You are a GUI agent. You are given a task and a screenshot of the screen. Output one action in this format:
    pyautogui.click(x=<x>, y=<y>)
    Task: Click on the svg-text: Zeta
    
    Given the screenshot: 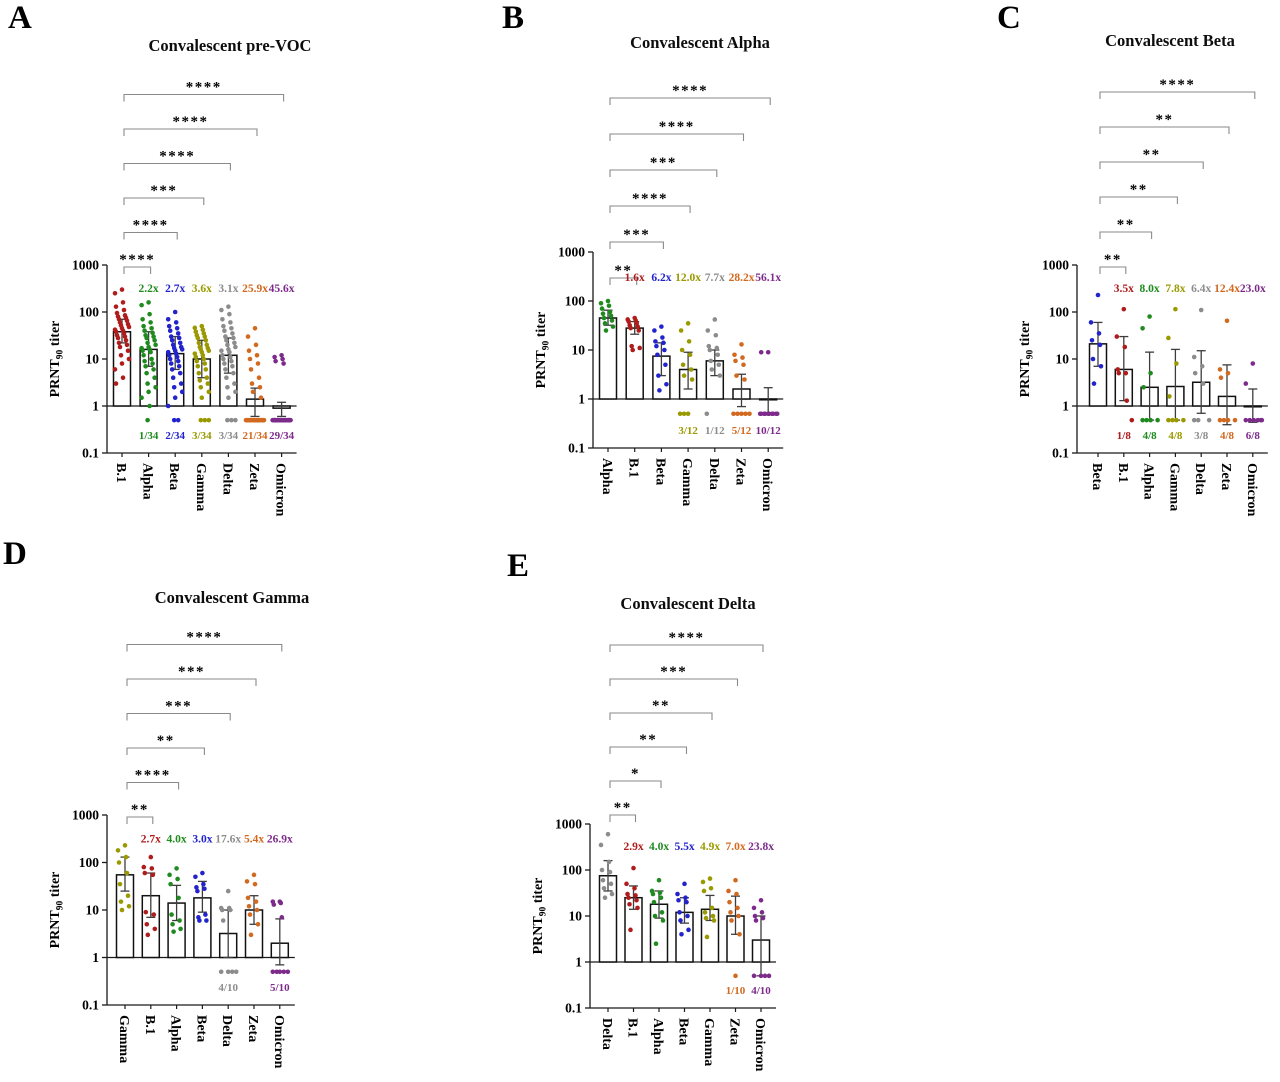 What is the action you would take?
    pyautogui.click(x=252, y=1028)
    